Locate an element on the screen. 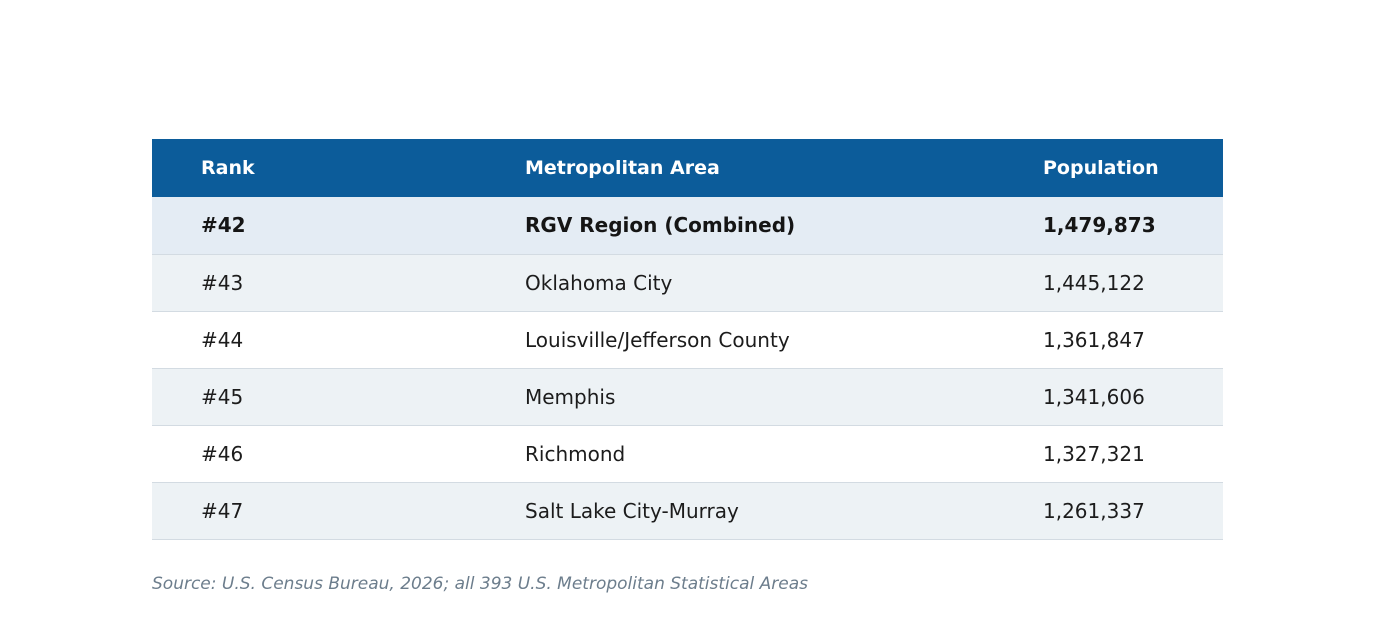 The width and height of the screenshot is (1374, 642). table-row: #45 Memphis 1,341,606 is located at coordinates (687, 396).